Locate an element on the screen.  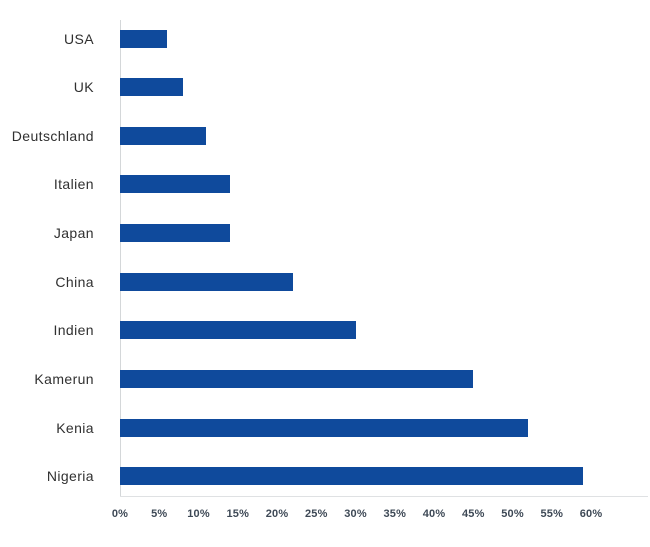
category-label: Kenia is located at coordinates (75, 427).